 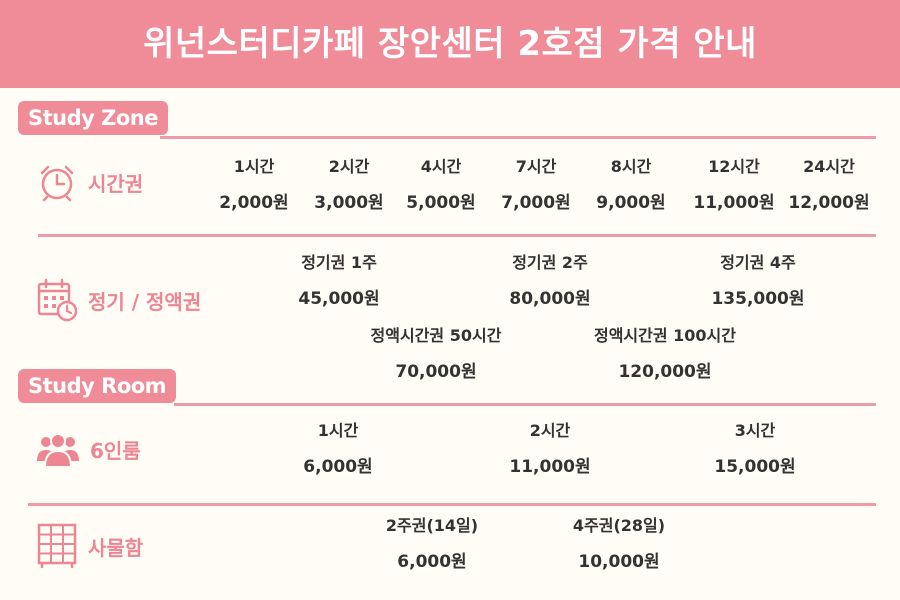 I want to click on price-item: 정기권 2주 80,000원, so click(x=550, y=281).